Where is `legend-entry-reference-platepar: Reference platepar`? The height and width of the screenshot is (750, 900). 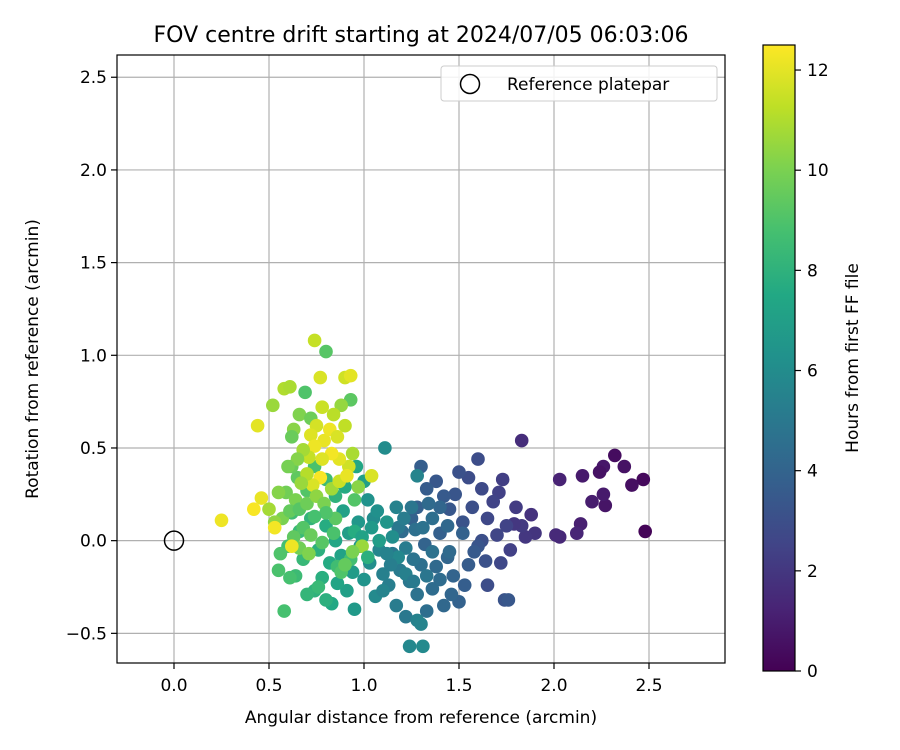 legend-entry-reference-platepar: Reference platepar is located at coordinates (588, 85).